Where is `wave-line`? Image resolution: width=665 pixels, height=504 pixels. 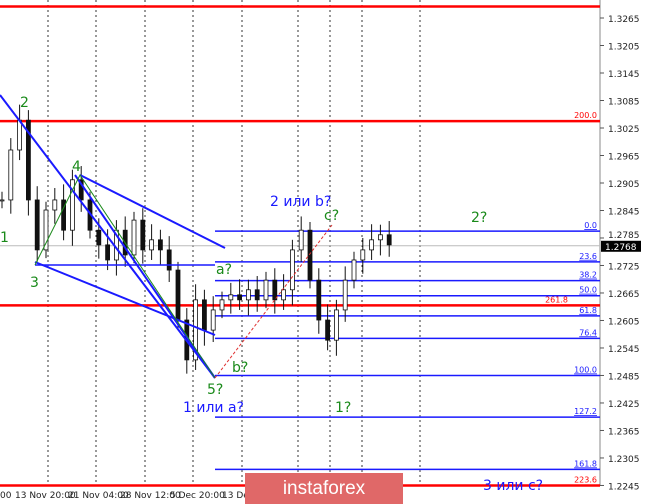 wave-line is located at coordinates (125, 276).